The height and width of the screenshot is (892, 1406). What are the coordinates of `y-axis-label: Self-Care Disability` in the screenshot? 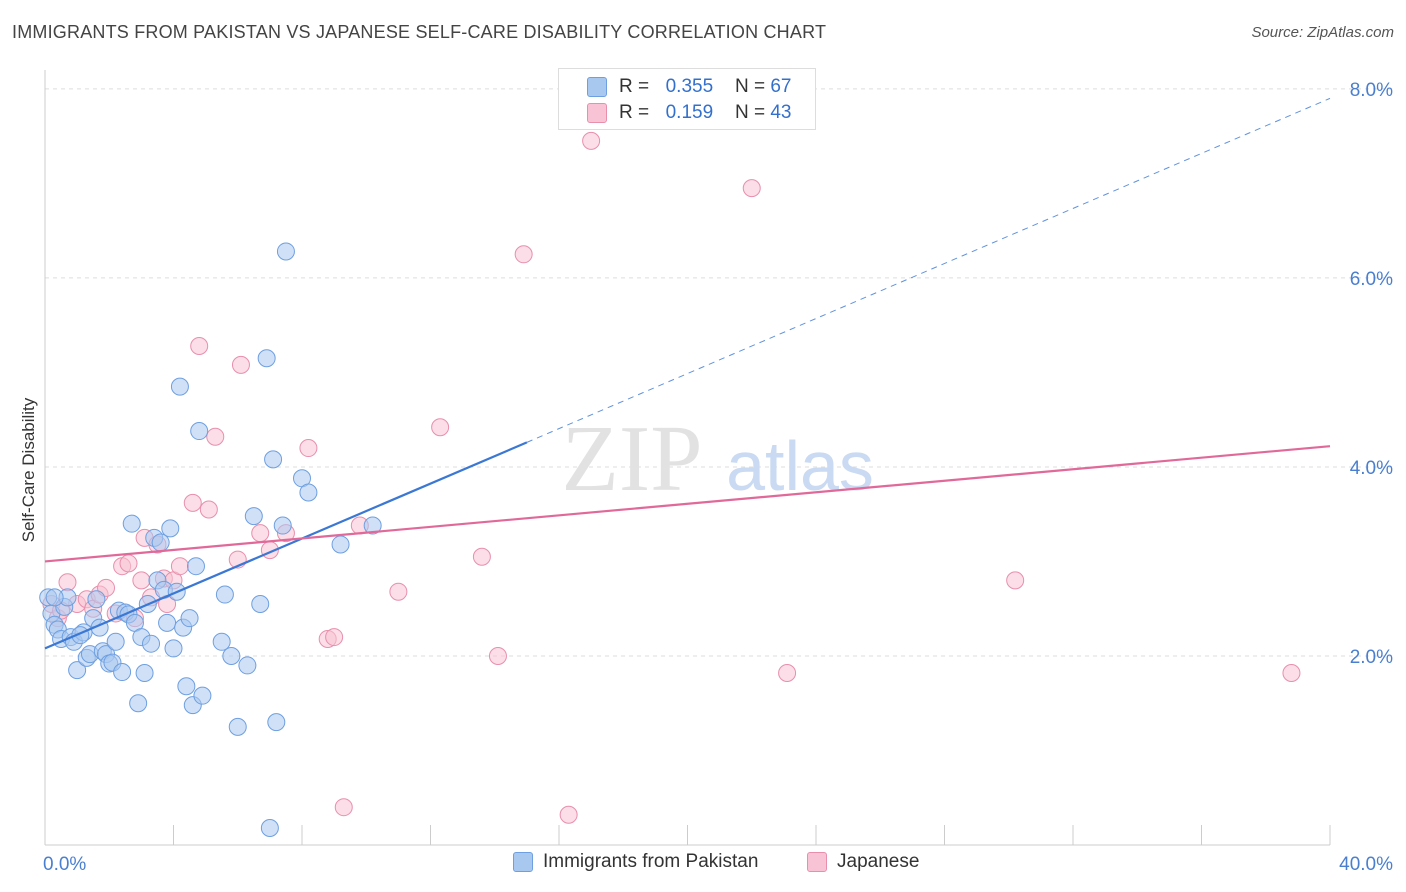 It's located at (28, 469).